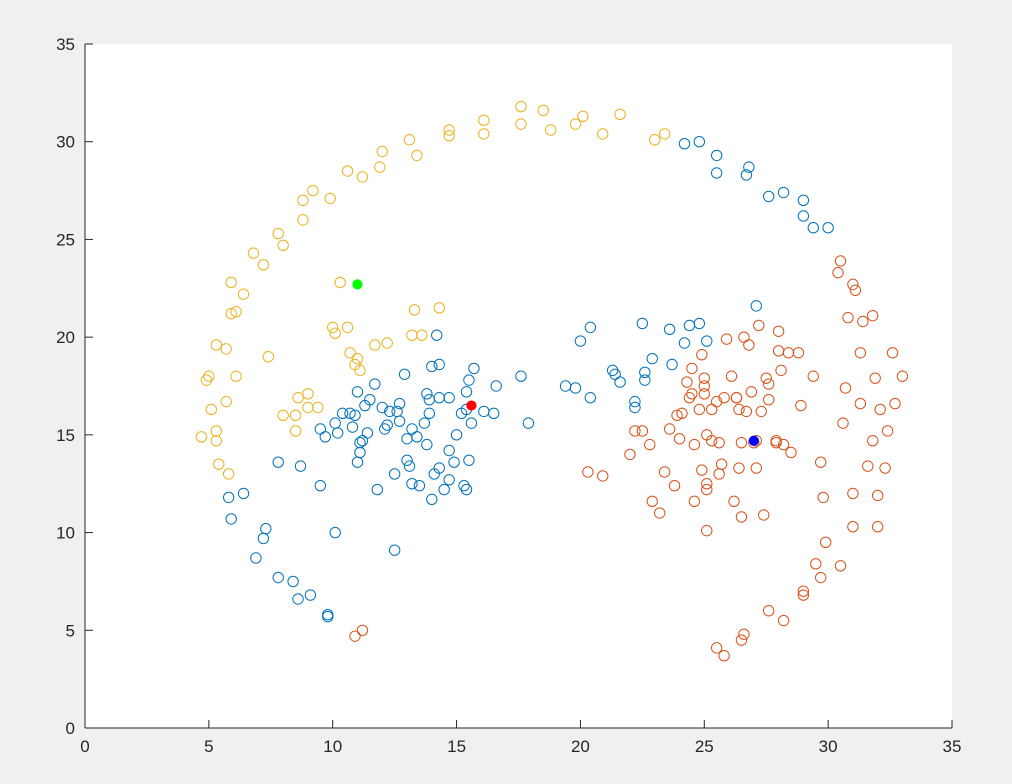 The image size is (1012, 784). What do you see at coordinates (65, 337) in the screenshot?
I see `y-tick-label: 20` at bounding box center [65, 337].